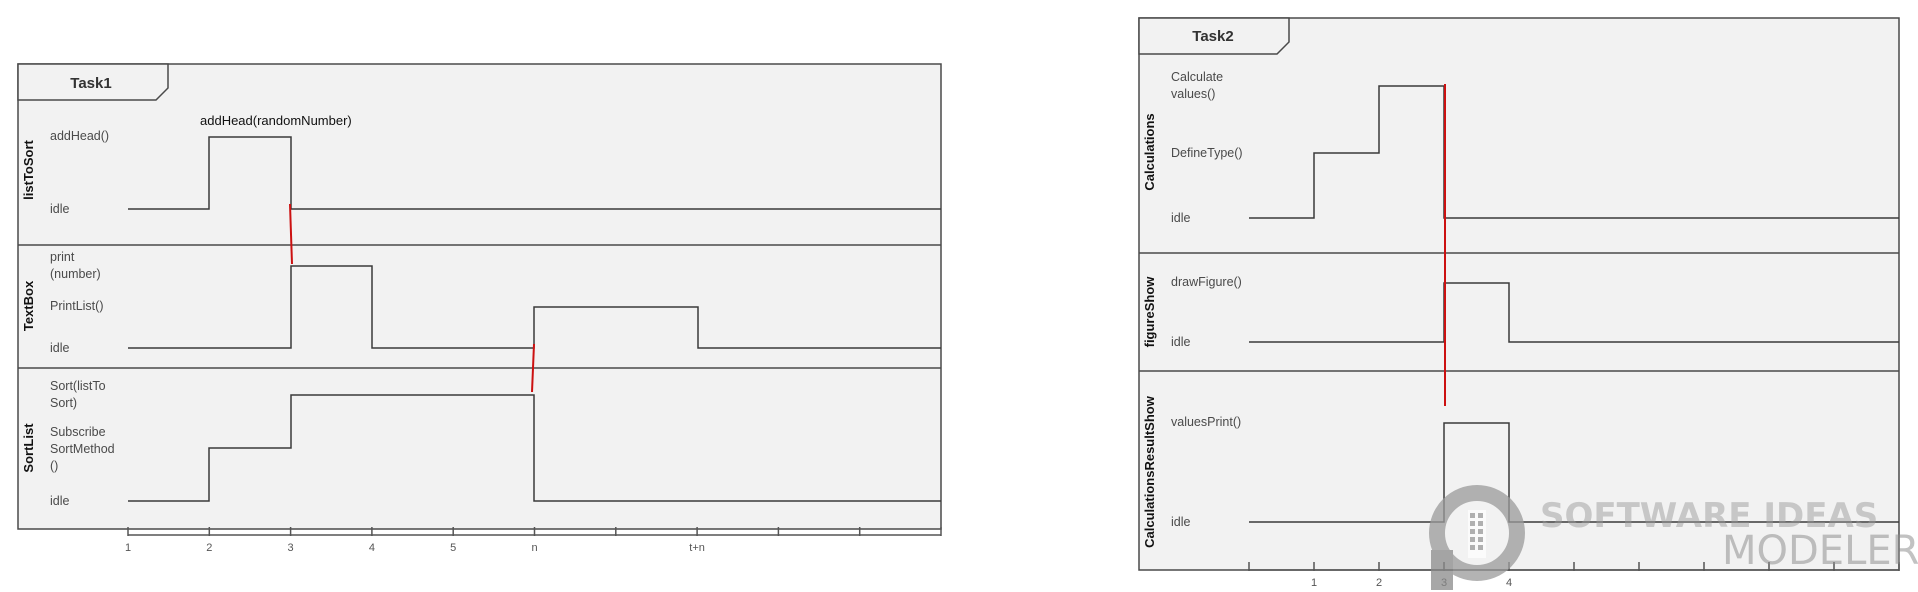  What do you see at coordinates (90, 83) in the screenshot?
I see `frame-task1-title: Task1` at bounding box center [90, 83].